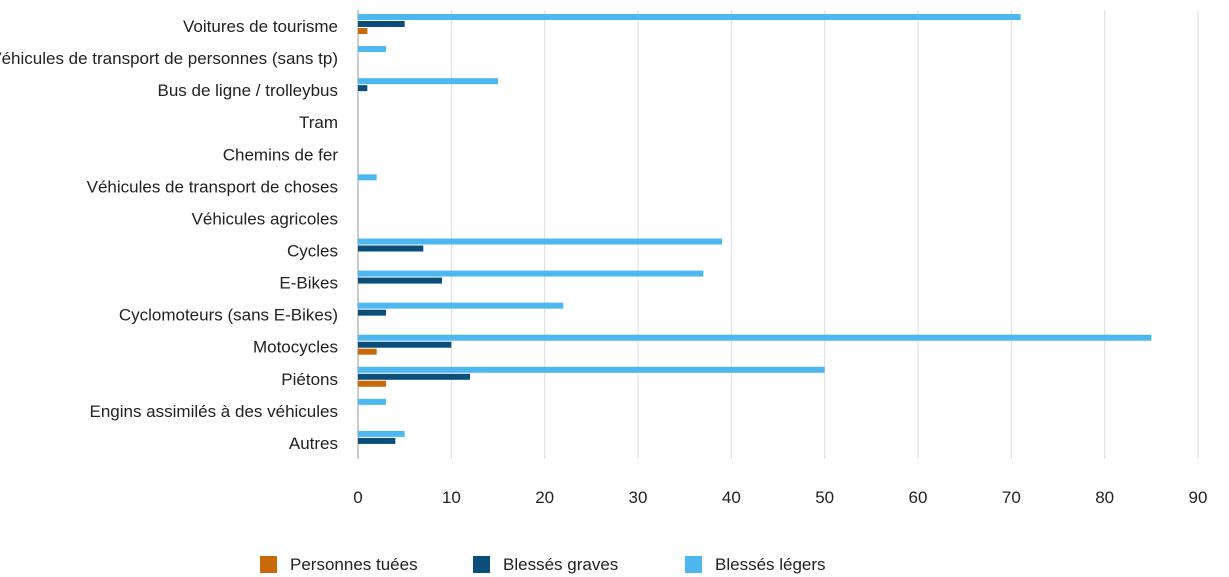 The image size is (1229, 577). I want to click on category-label: Engins assimilés à des véhicules, so click(213, 411).